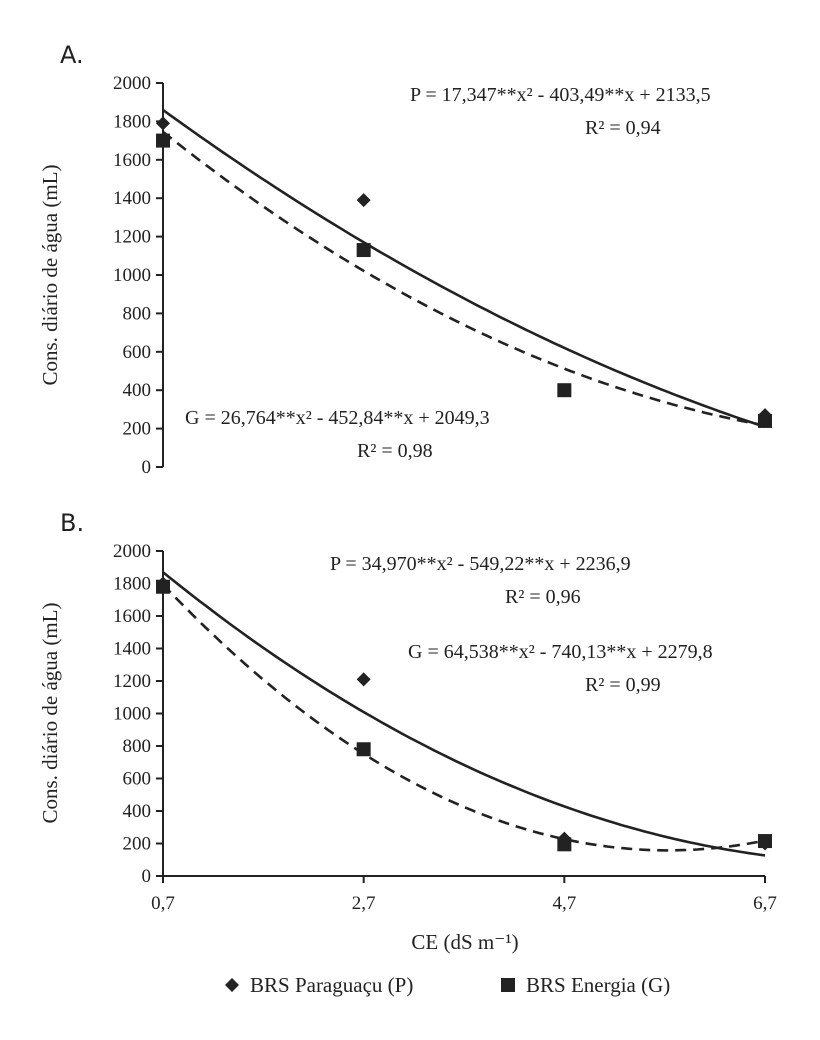 The image size is (820, 1040). Describe the element at coordinates (163, 903) in the screenshot. I see `x-tick-label: 0,7` at that location.